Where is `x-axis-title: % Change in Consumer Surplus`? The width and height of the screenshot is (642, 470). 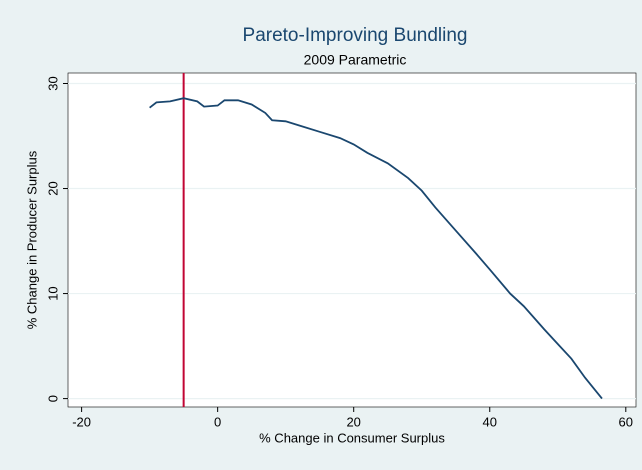 x-axis-title: % Change in Consumer Surplus is located at coordinates (352, 437).